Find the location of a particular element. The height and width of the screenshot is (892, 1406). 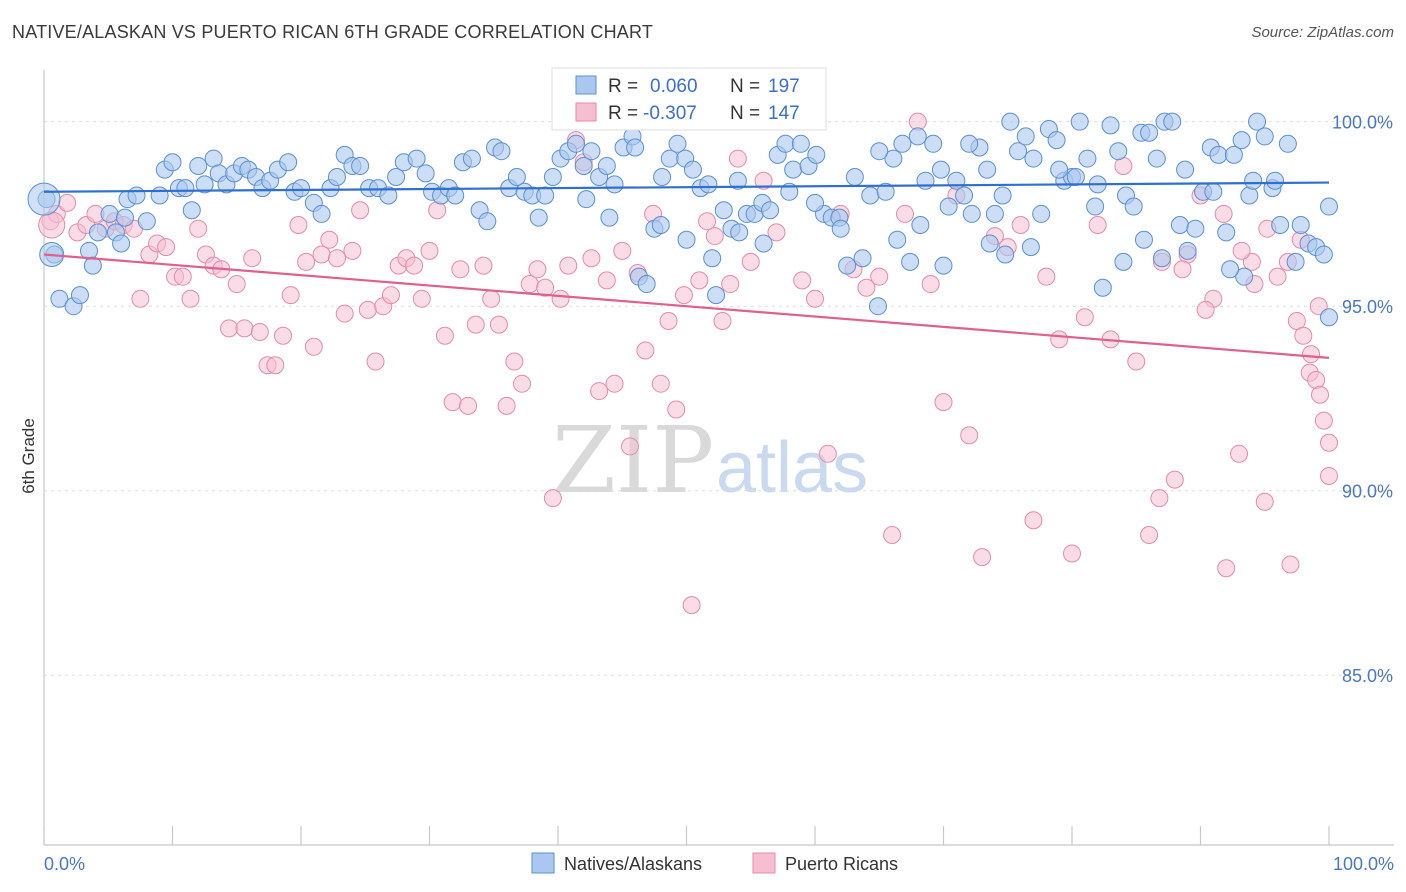

y-tick-label: 90.0% is located at coordinates (1367, 492).